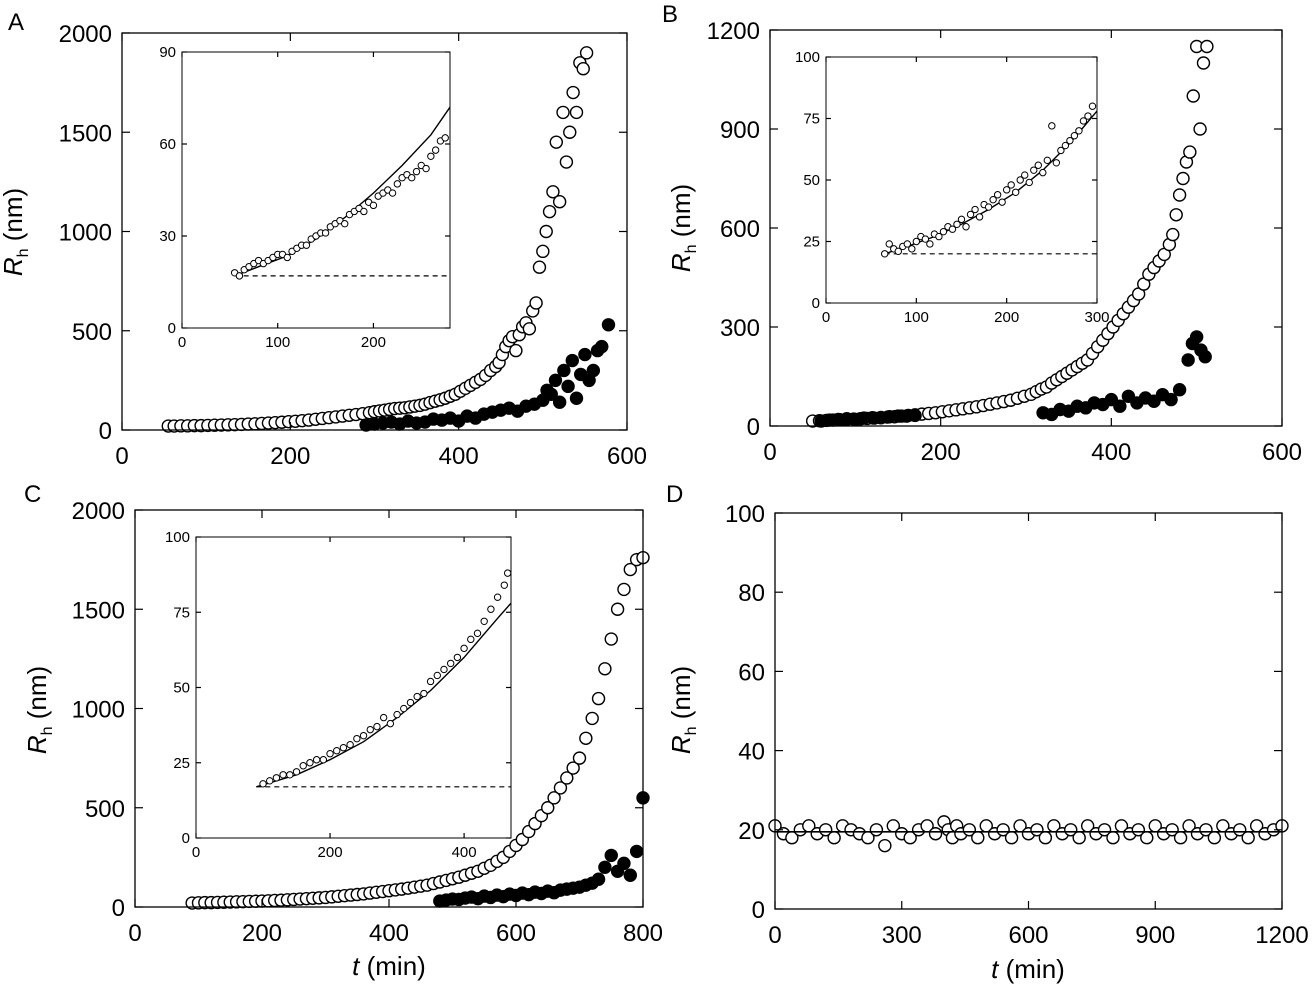  I want to click on inset-xtick-label: 400, so click(464, 852).